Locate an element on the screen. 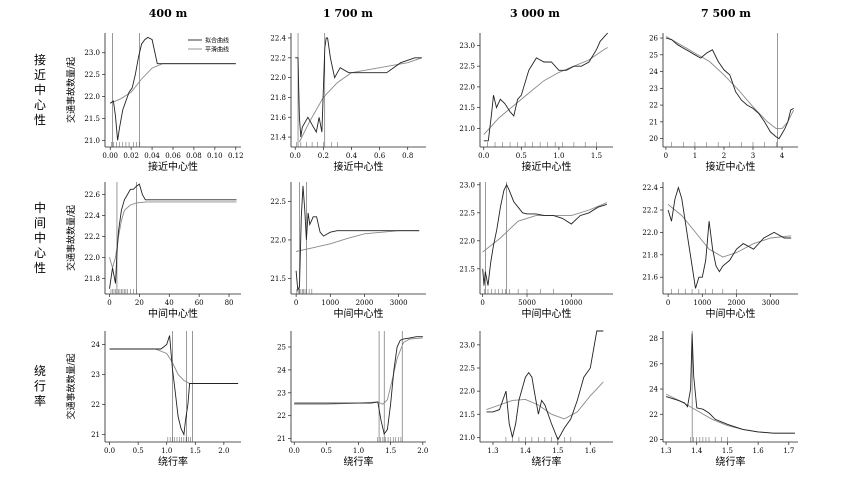 This screenshot has width=855, height=479. legend-fit-label: 拟合曲线 is located at coordinates (217, 41).